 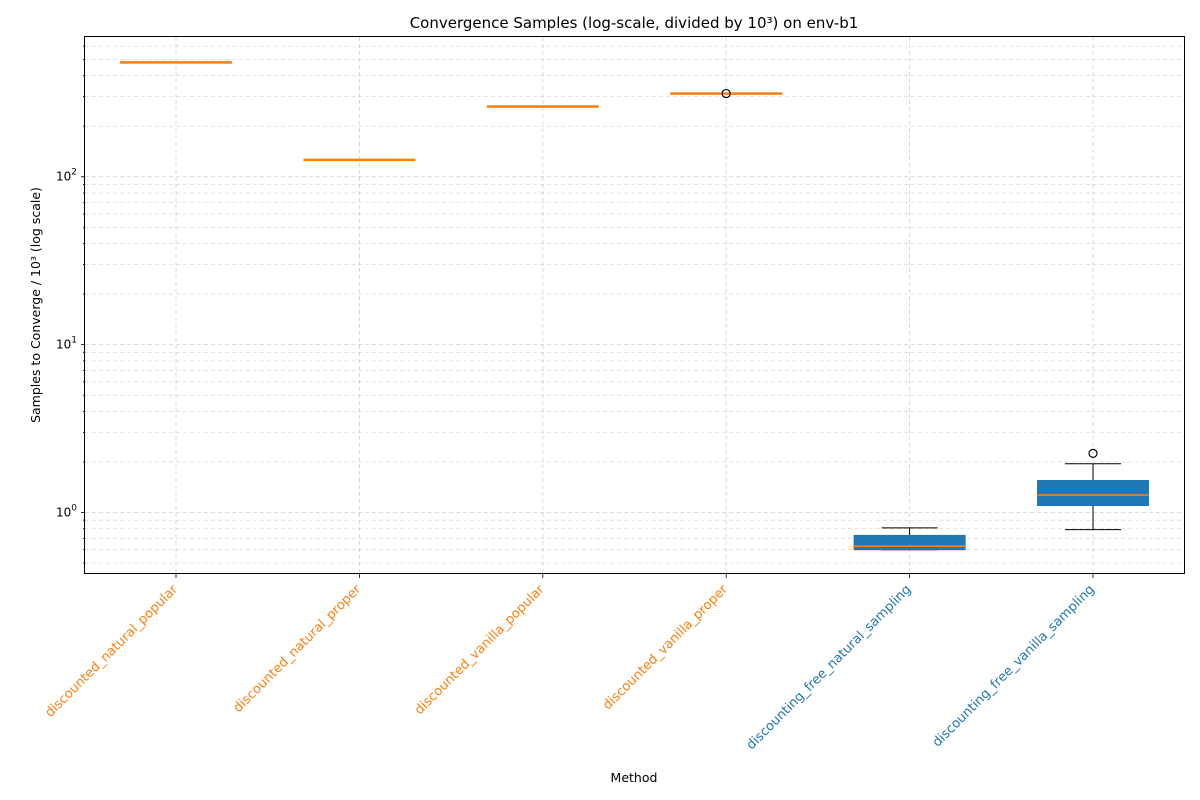 I want to click on y-tick-label: 10⁰, so click(x=66, y=511).